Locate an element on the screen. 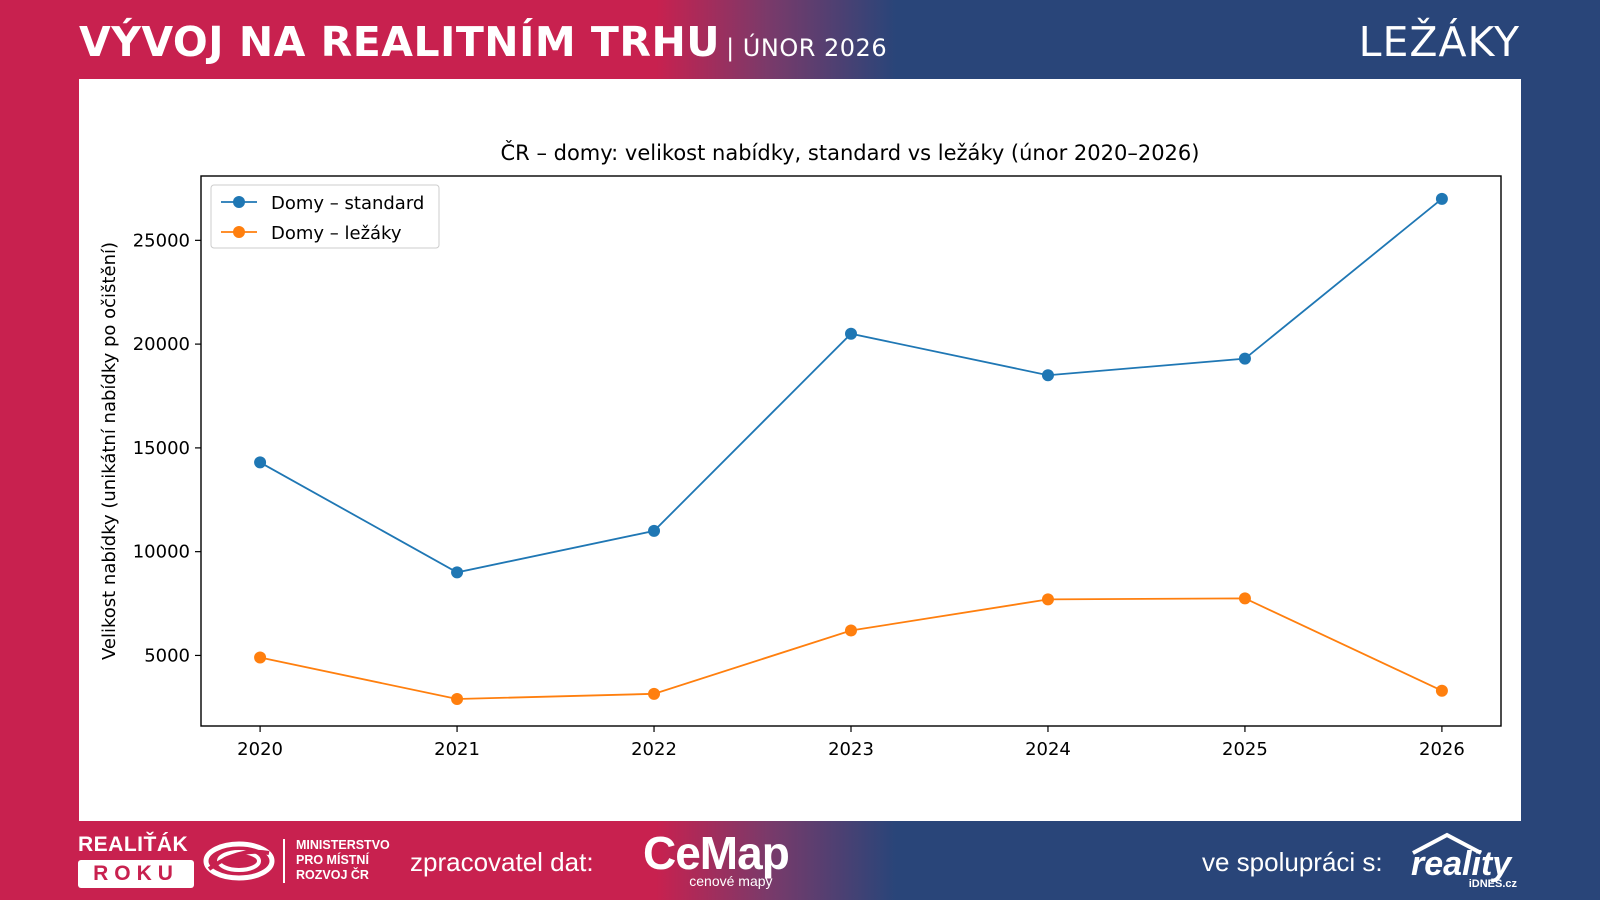  cemap-logo: CeMap cenové mapy is located at coordinates (716, 858).